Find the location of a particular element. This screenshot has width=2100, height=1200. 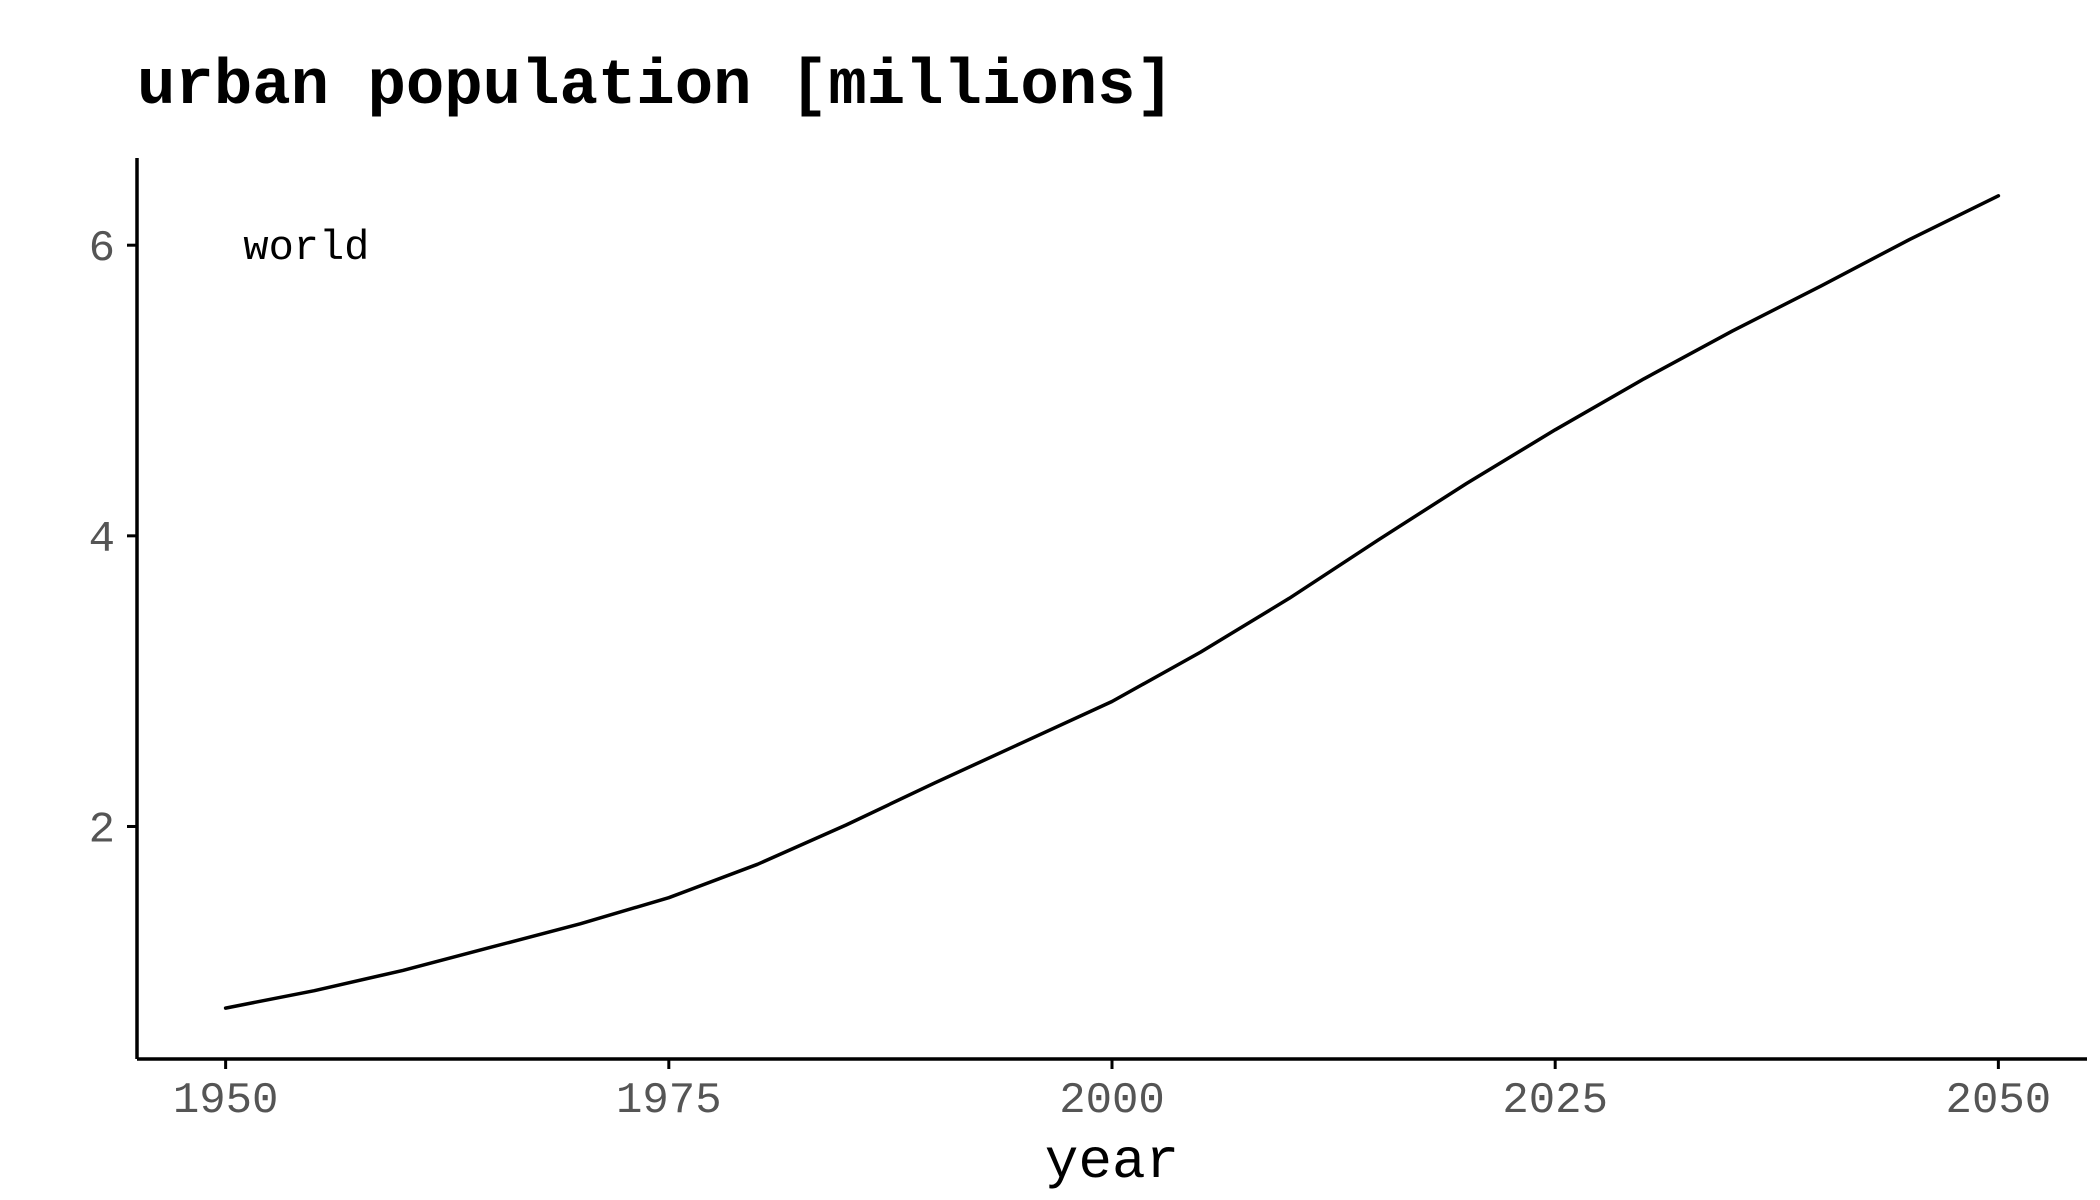

x-tick-label: 2000 is located at coordinates (1112, 1101).